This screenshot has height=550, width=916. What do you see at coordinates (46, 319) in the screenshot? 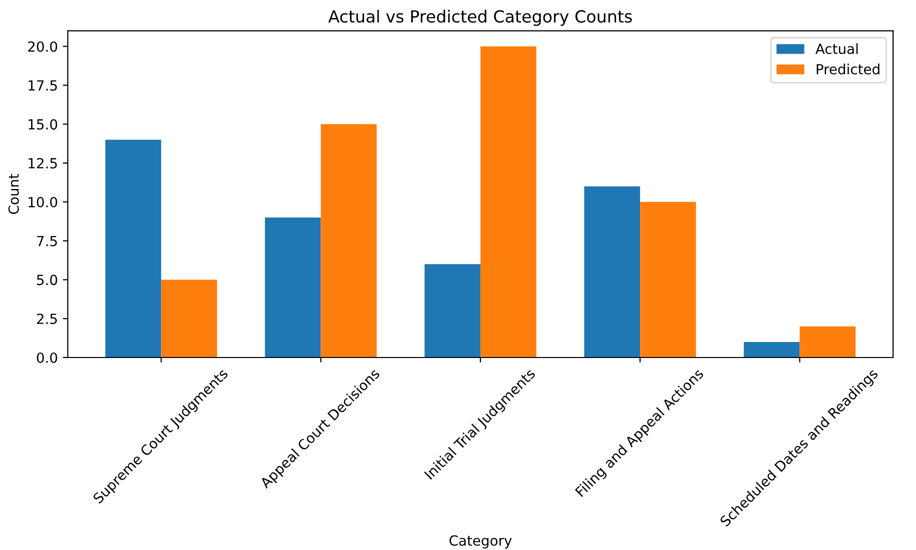
I see `y-tick-label: 2.5` at bounding box center [46, 319].